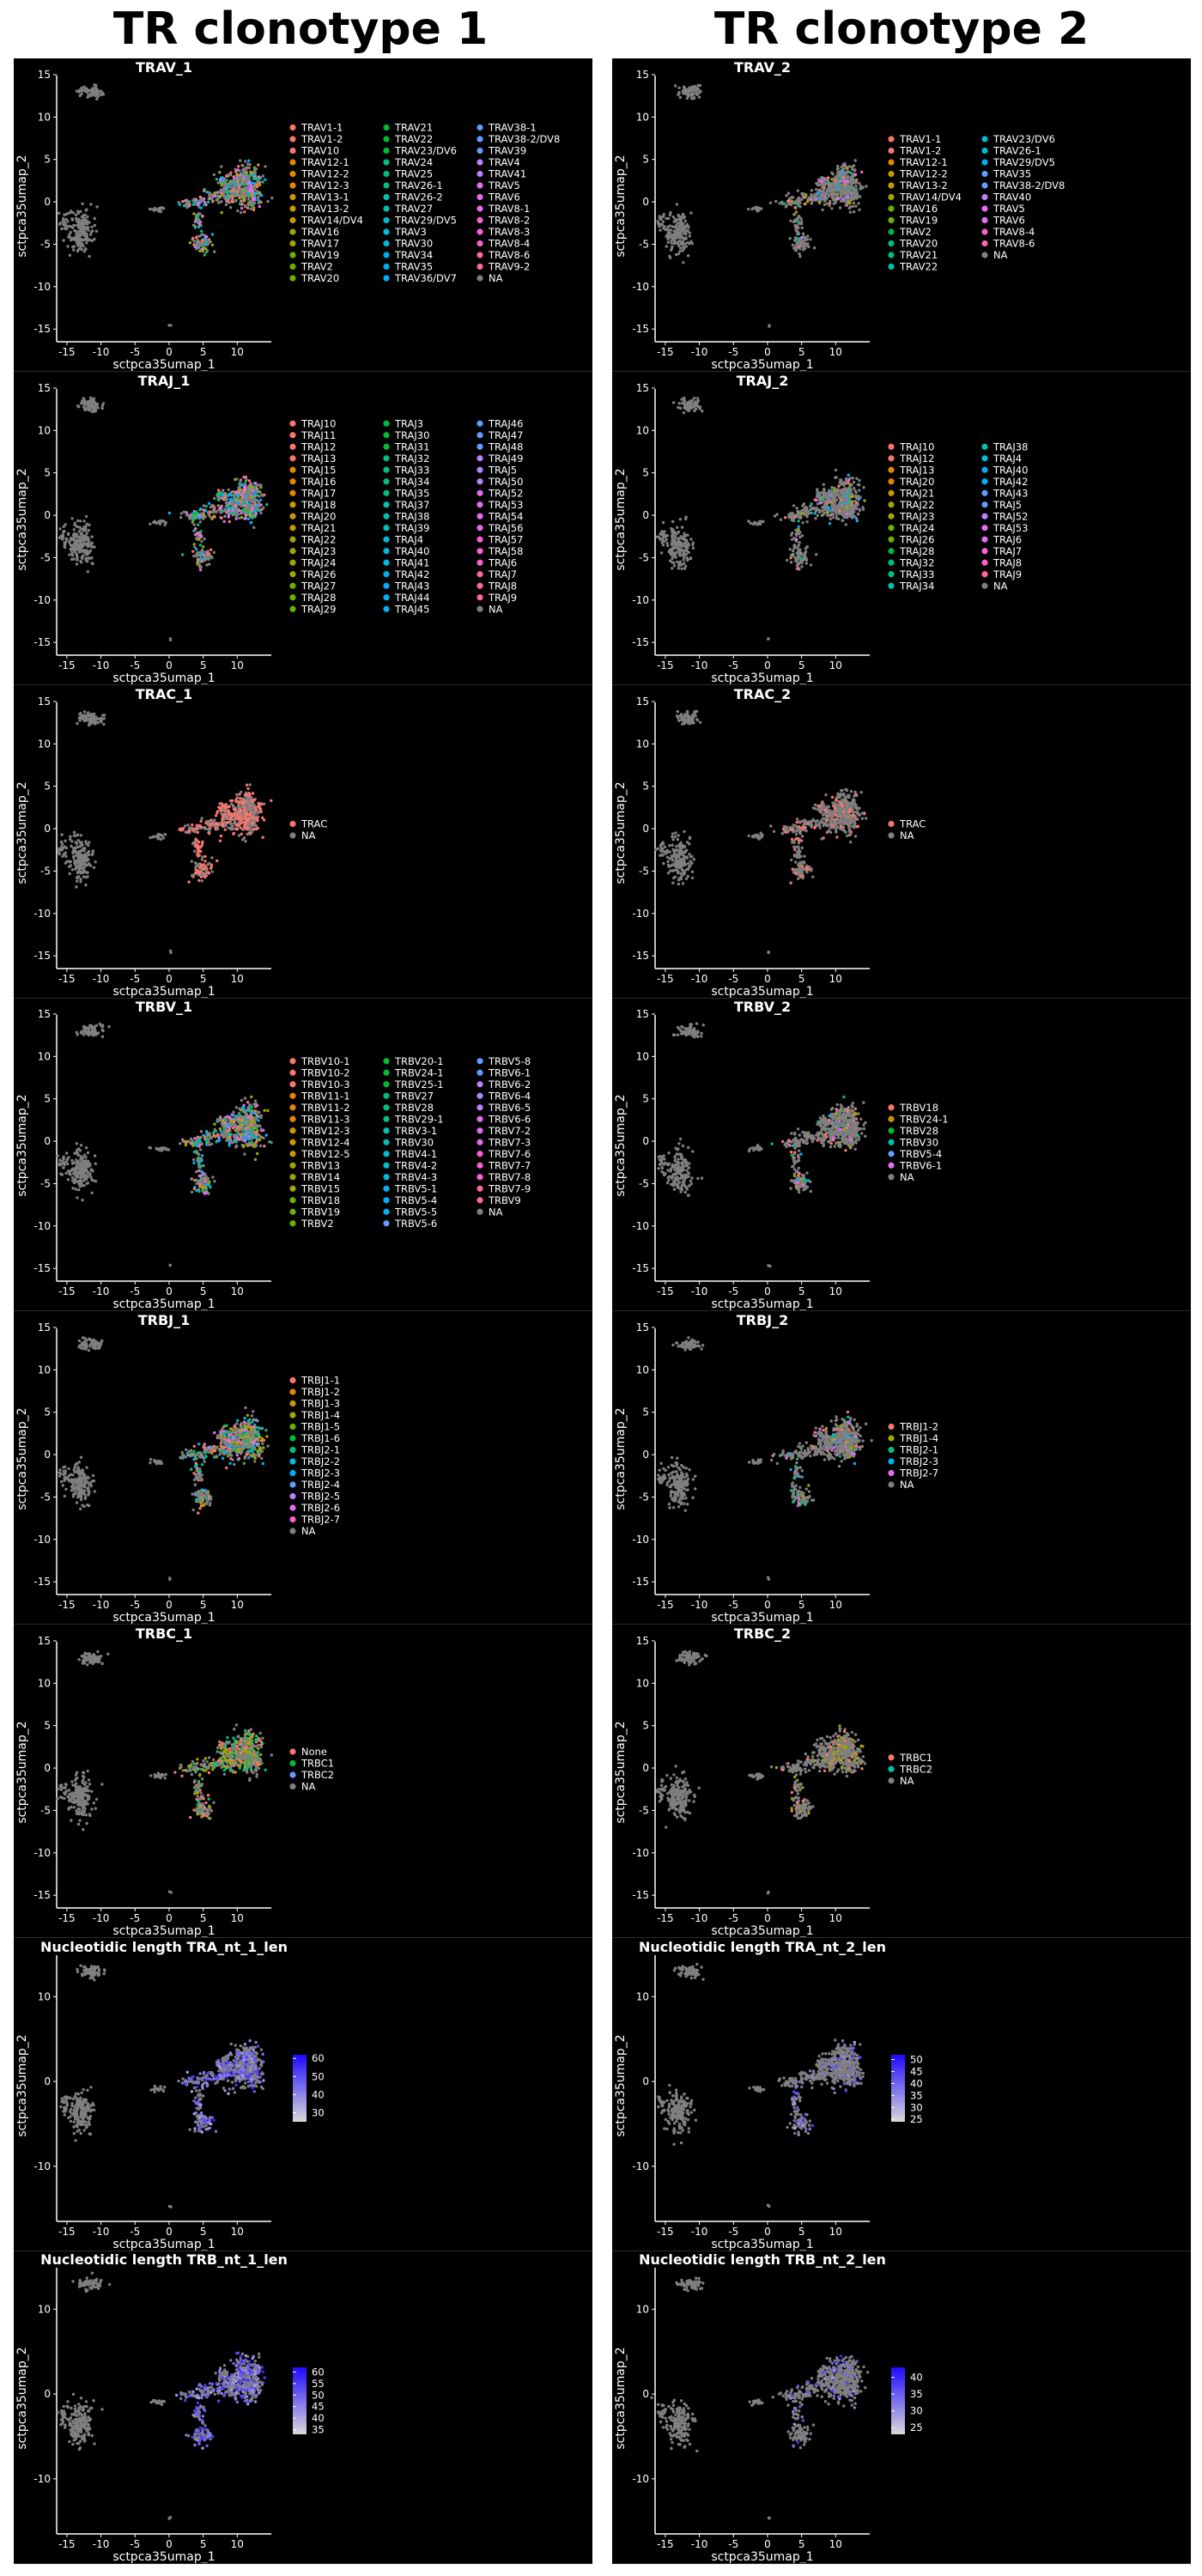 The width and height of the screenshot is (1202, 2576). I want to click on legend-label: TRAV26-2, so click(418, 197).